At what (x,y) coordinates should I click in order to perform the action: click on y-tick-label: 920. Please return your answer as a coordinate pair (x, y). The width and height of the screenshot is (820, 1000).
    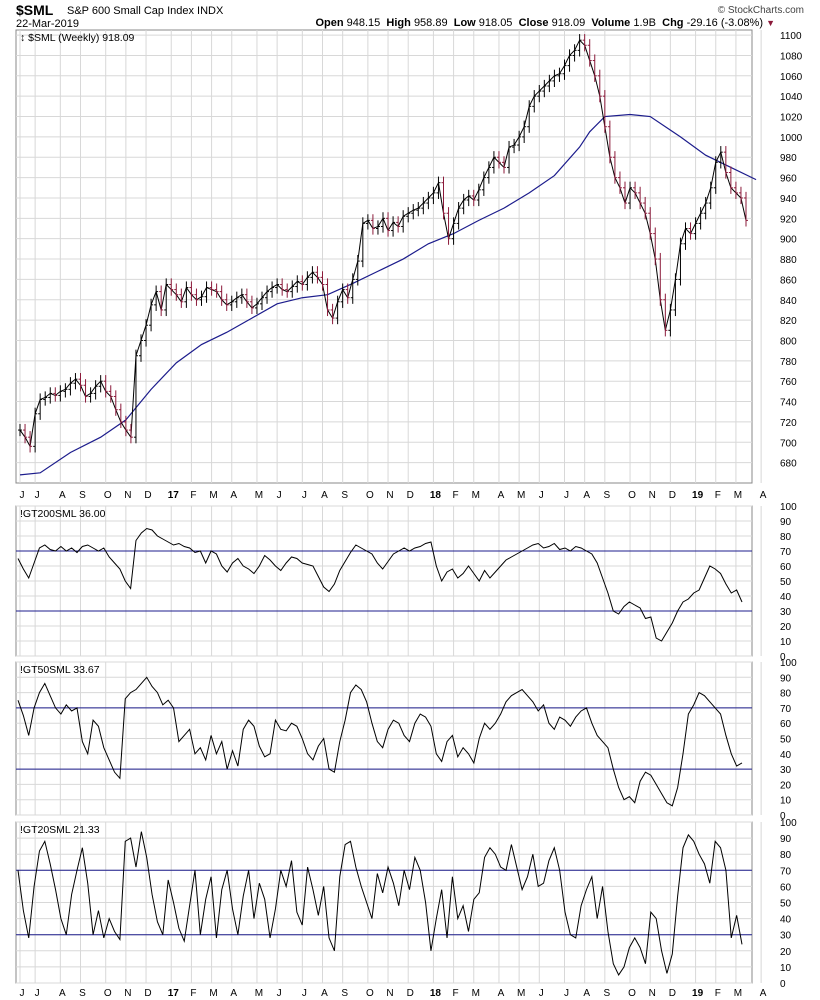
    Looking at the image, I should click on (788, 219).